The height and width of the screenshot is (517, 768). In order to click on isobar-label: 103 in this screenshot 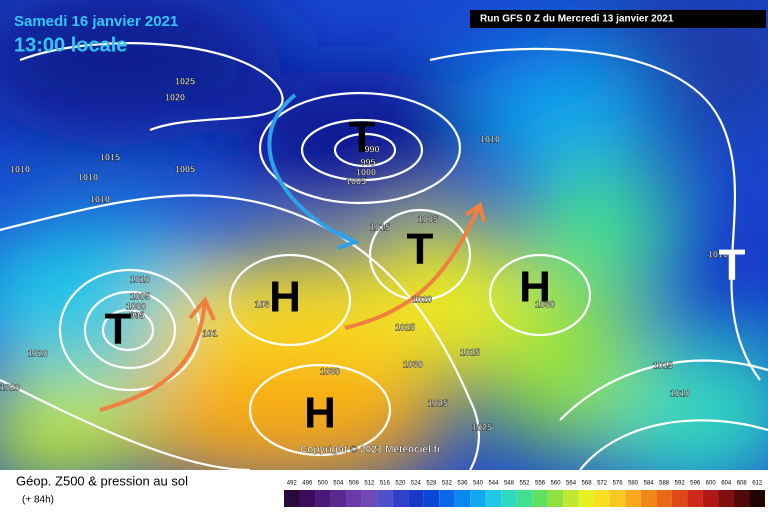, I will do `click(261, 304)`.